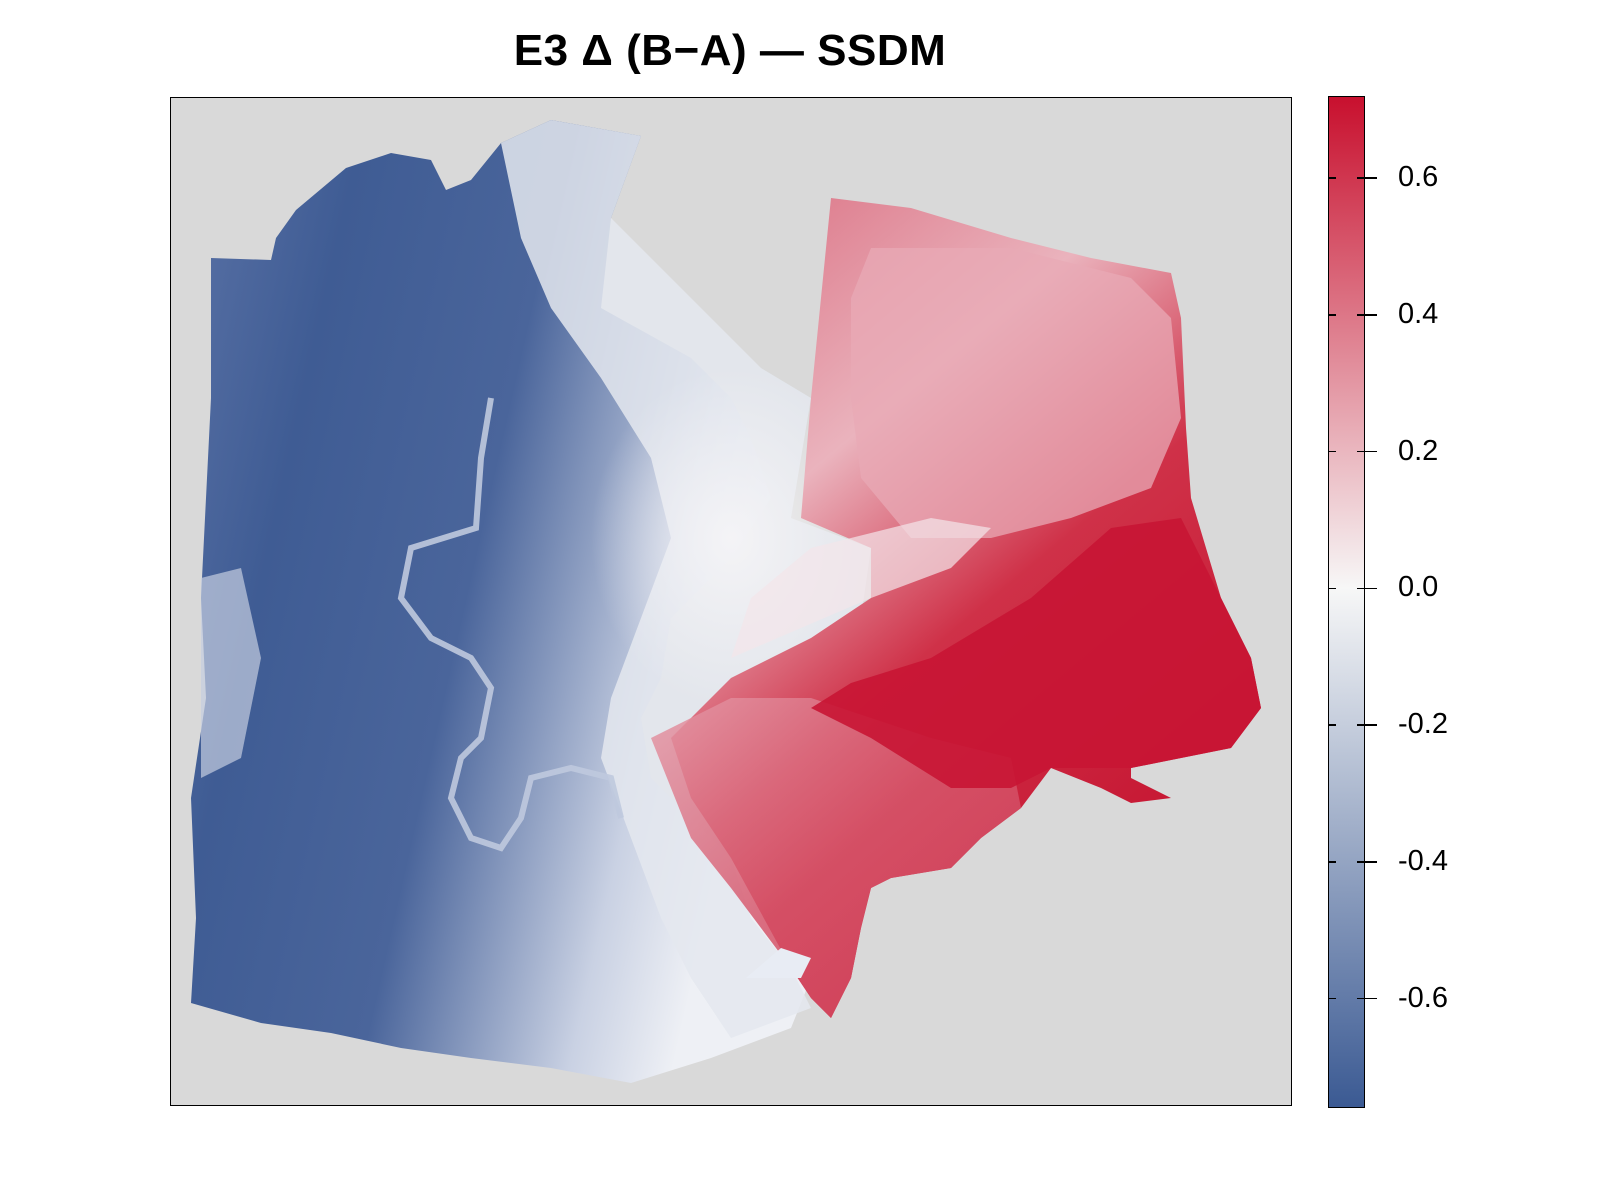  I want to click on region-west-margin, so click(231, 673).